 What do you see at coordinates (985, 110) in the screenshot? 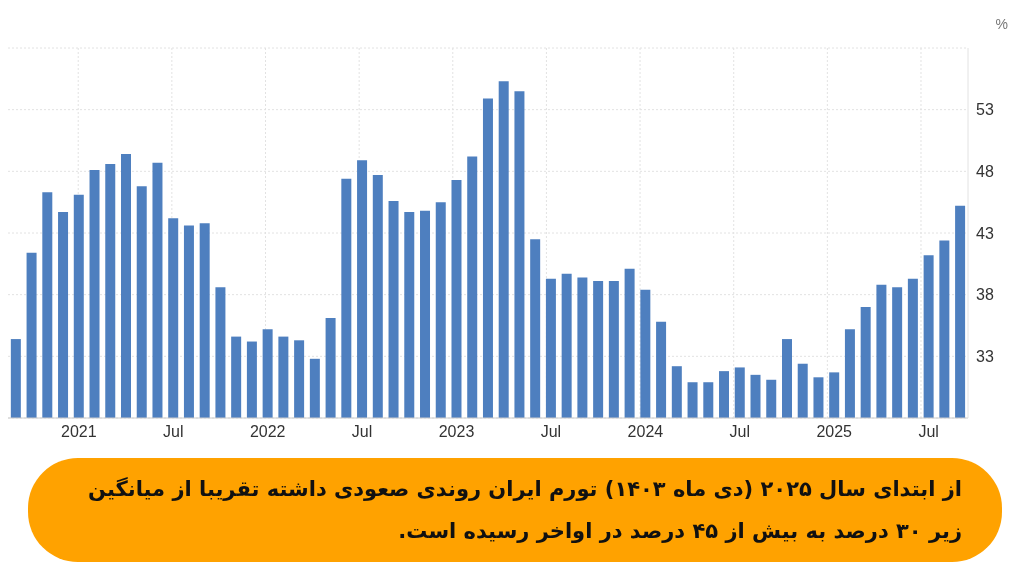
I see `y-tick-label: 53` at bounding box center [985, 110].